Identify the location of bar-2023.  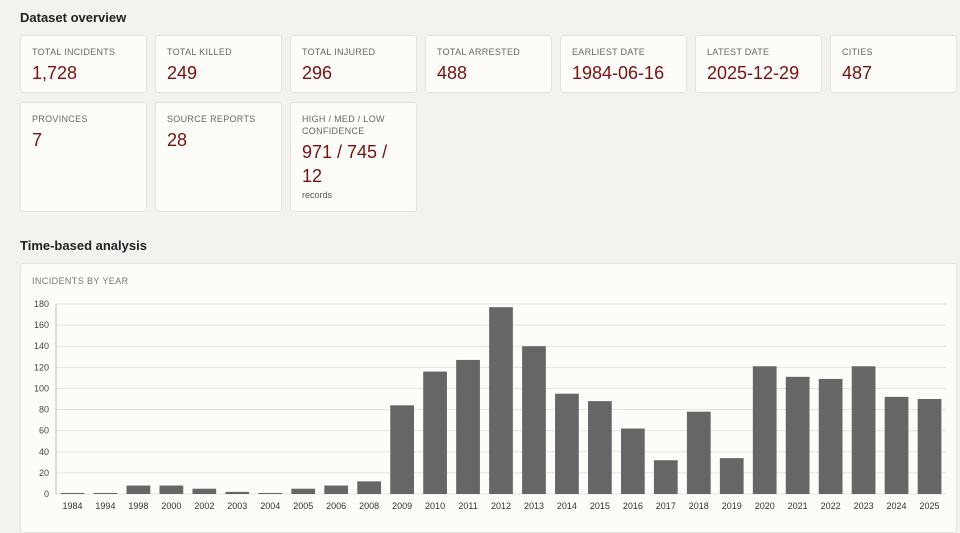
(863, 430).